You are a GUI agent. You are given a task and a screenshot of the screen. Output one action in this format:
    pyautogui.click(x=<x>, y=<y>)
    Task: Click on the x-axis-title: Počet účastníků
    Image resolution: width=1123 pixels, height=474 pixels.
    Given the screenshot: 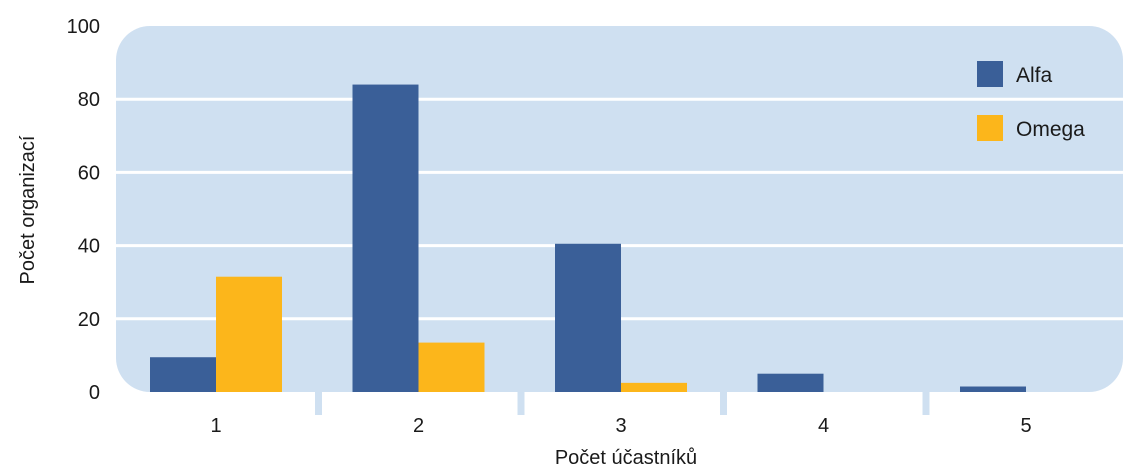 What is the action you would take?
    pyautogui.click(x=626, y=458)
    